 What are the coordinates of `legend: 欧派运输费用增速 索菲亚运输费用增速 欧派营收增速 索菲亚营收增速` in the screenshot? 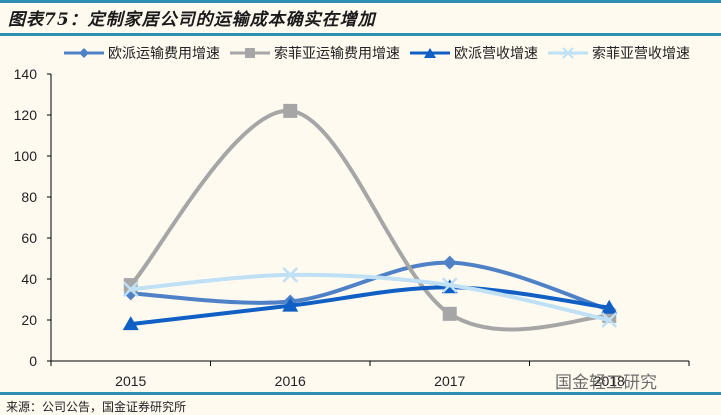 It's located at (382, 53).